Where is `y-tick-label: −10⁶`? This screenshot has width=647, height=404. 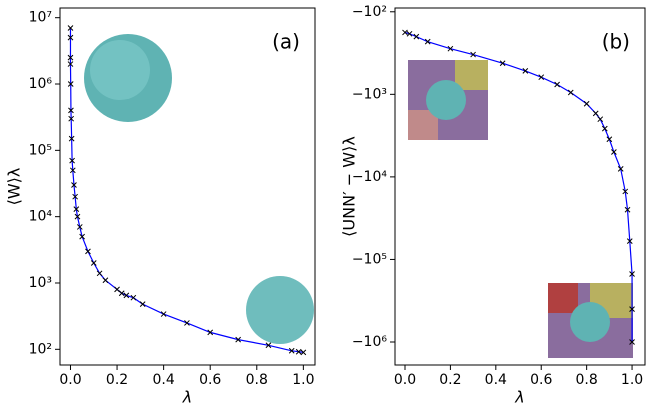 y-tick-label: −10⁶ is located at coordinates (370, 342).